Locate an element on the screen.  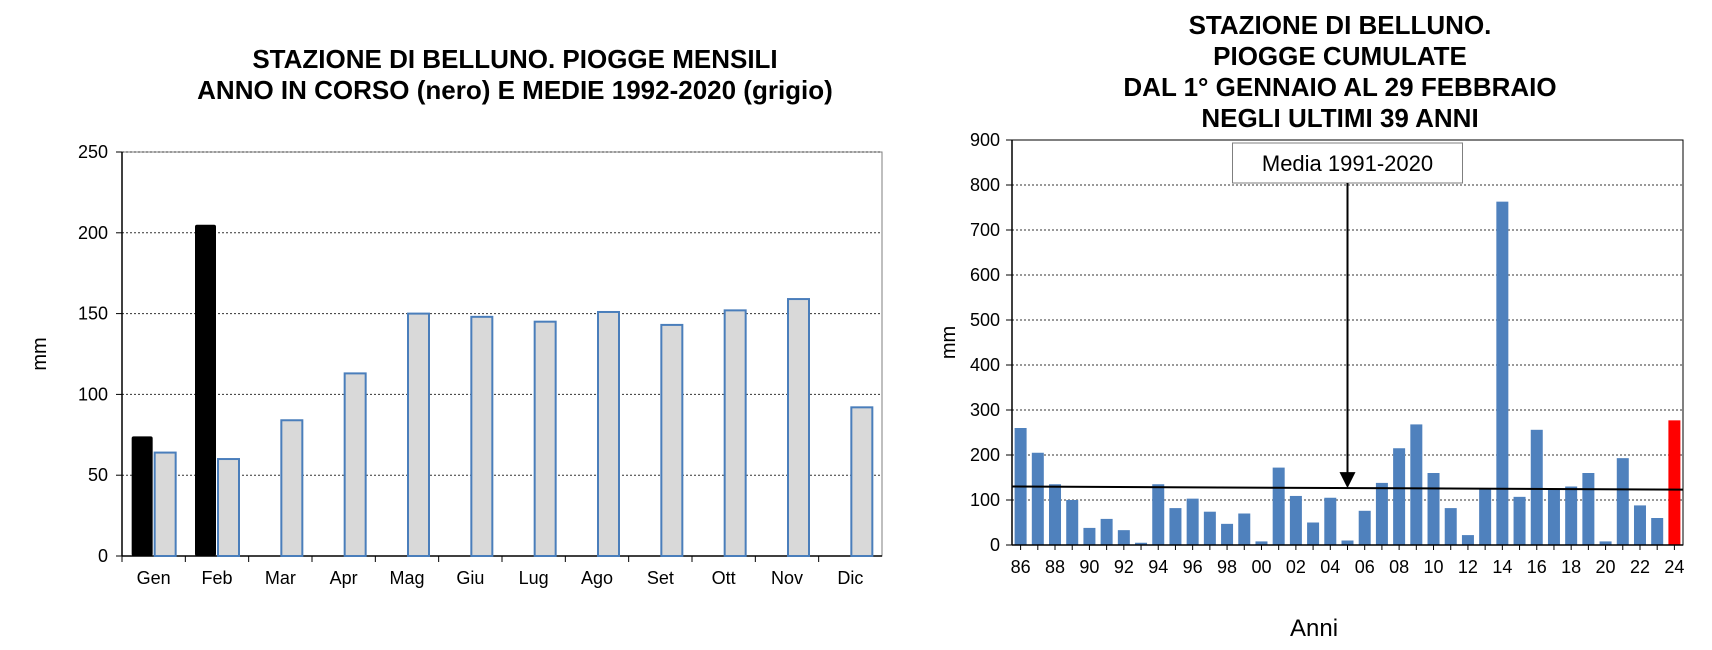
arrowhead-icon is located at coordinates (1347, 480).